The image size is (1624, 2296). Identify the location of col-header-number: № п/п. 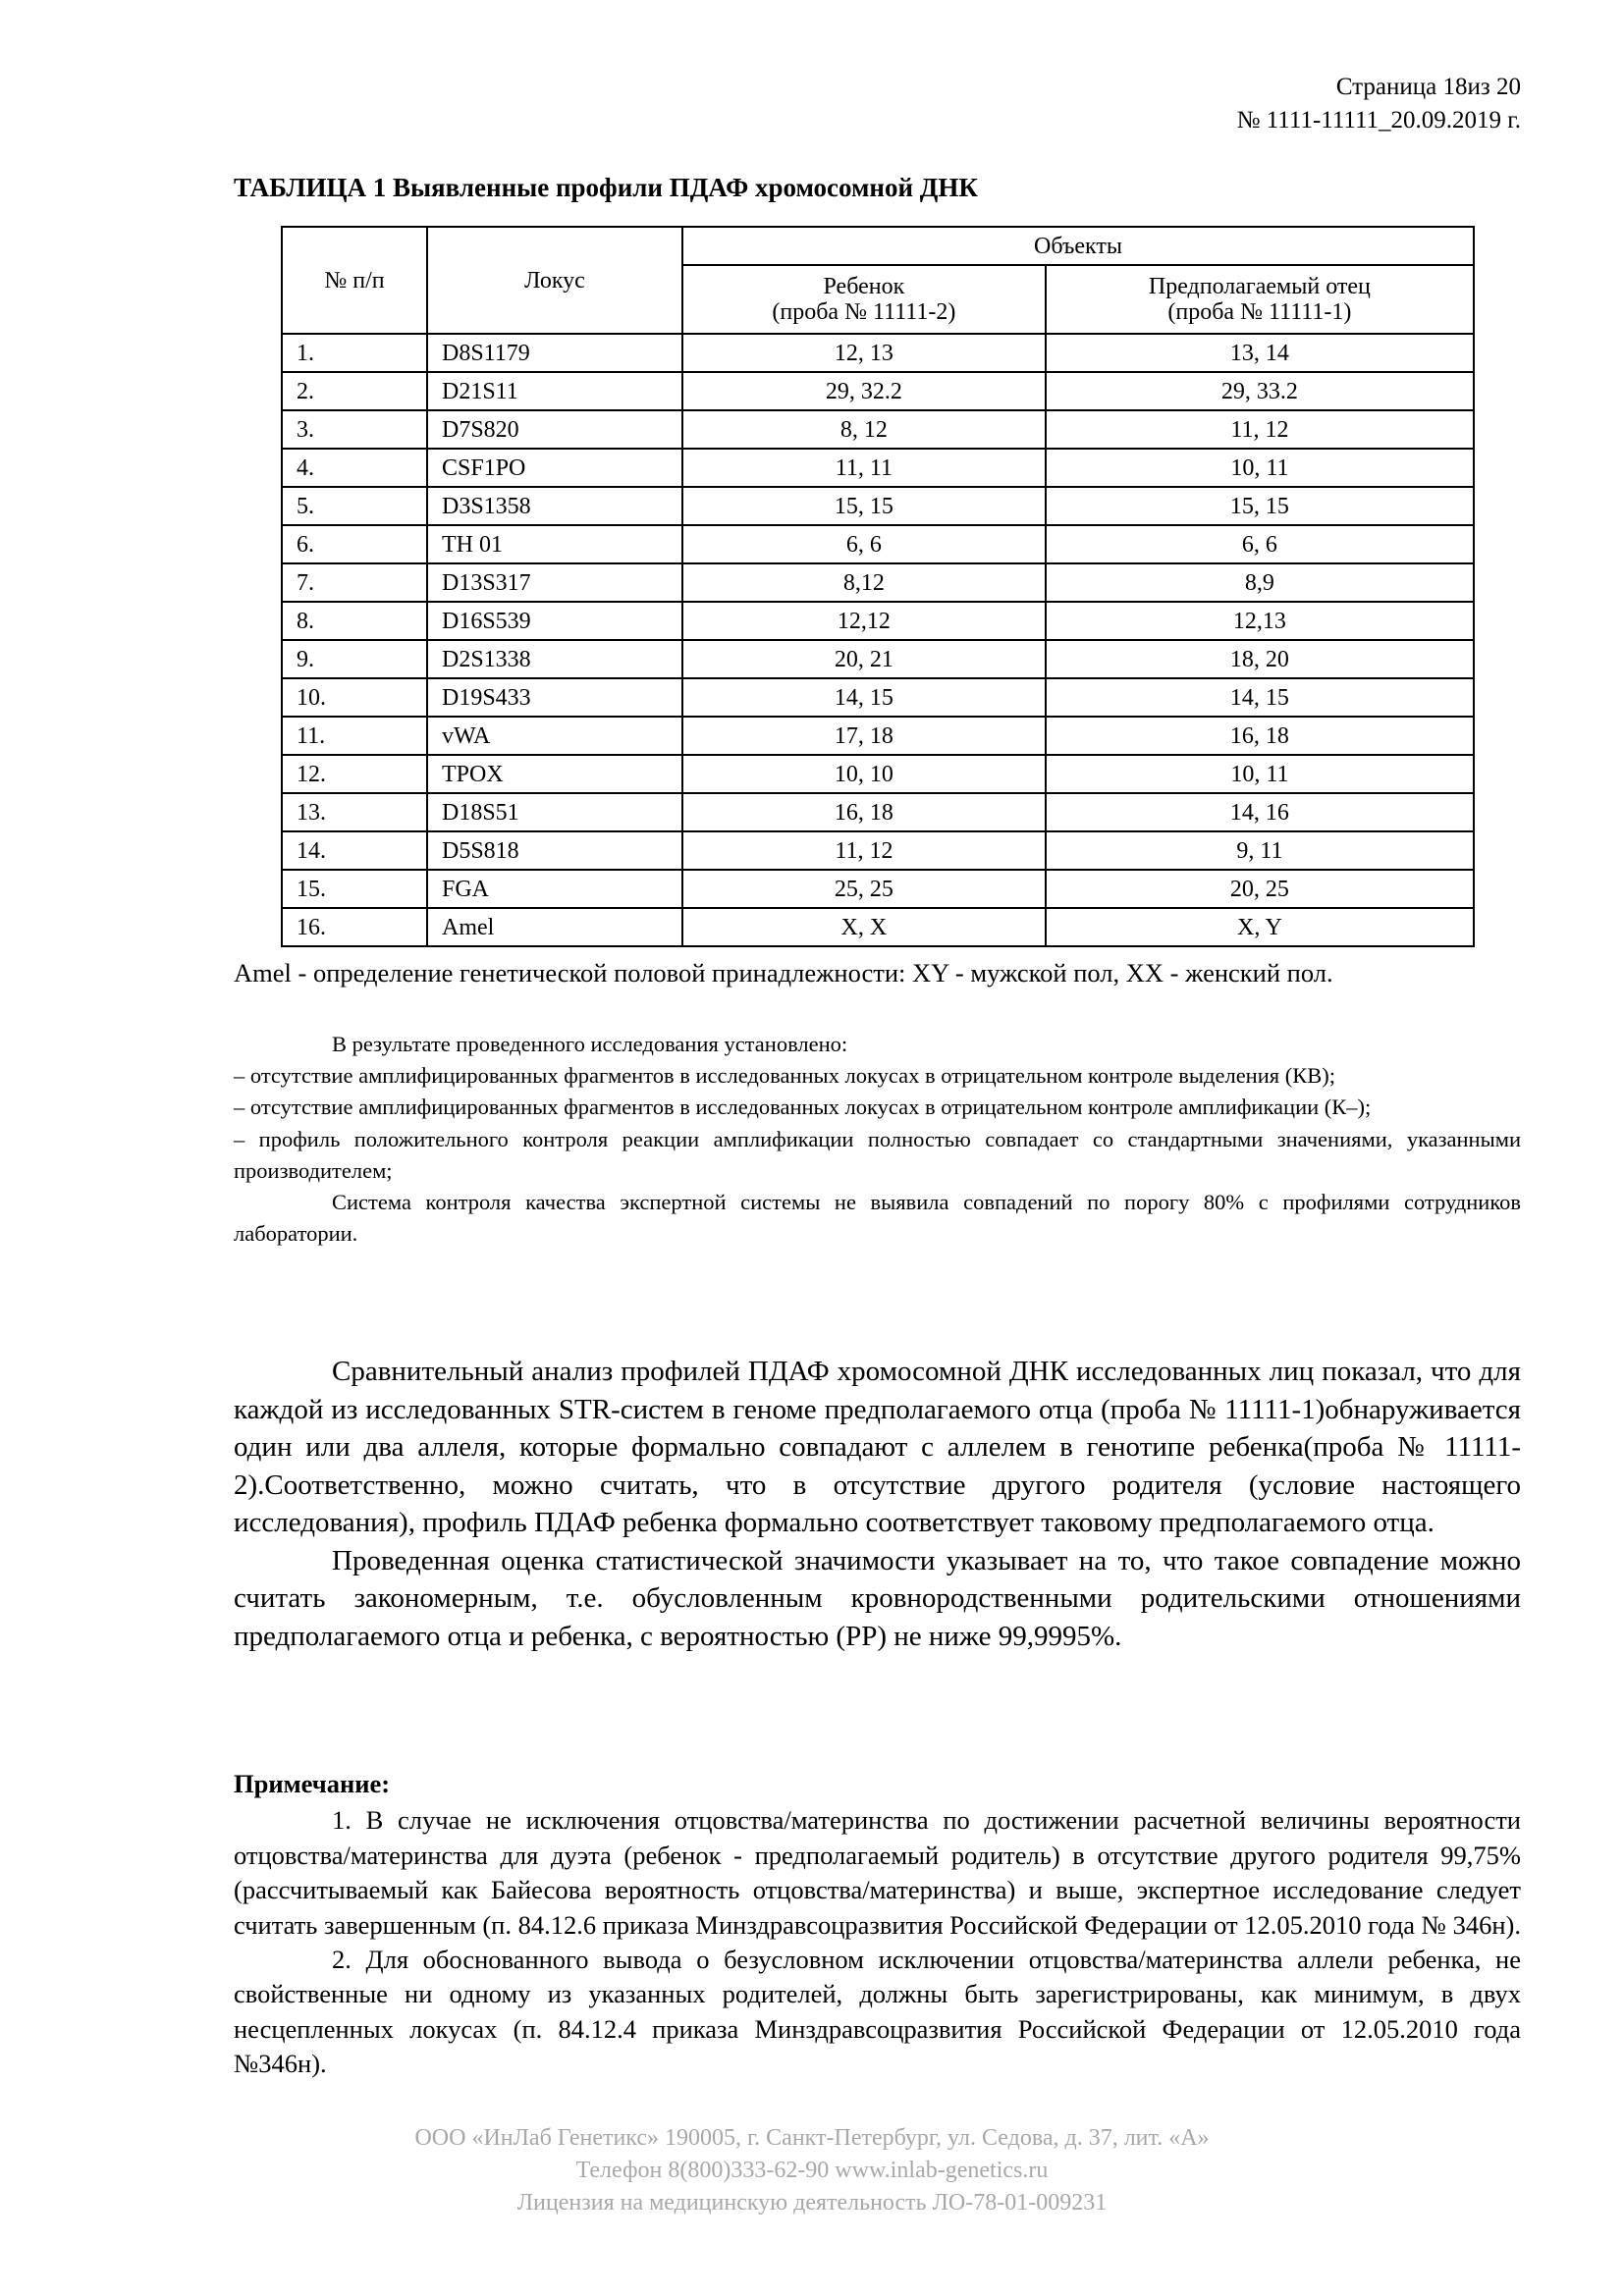
(354, 280).